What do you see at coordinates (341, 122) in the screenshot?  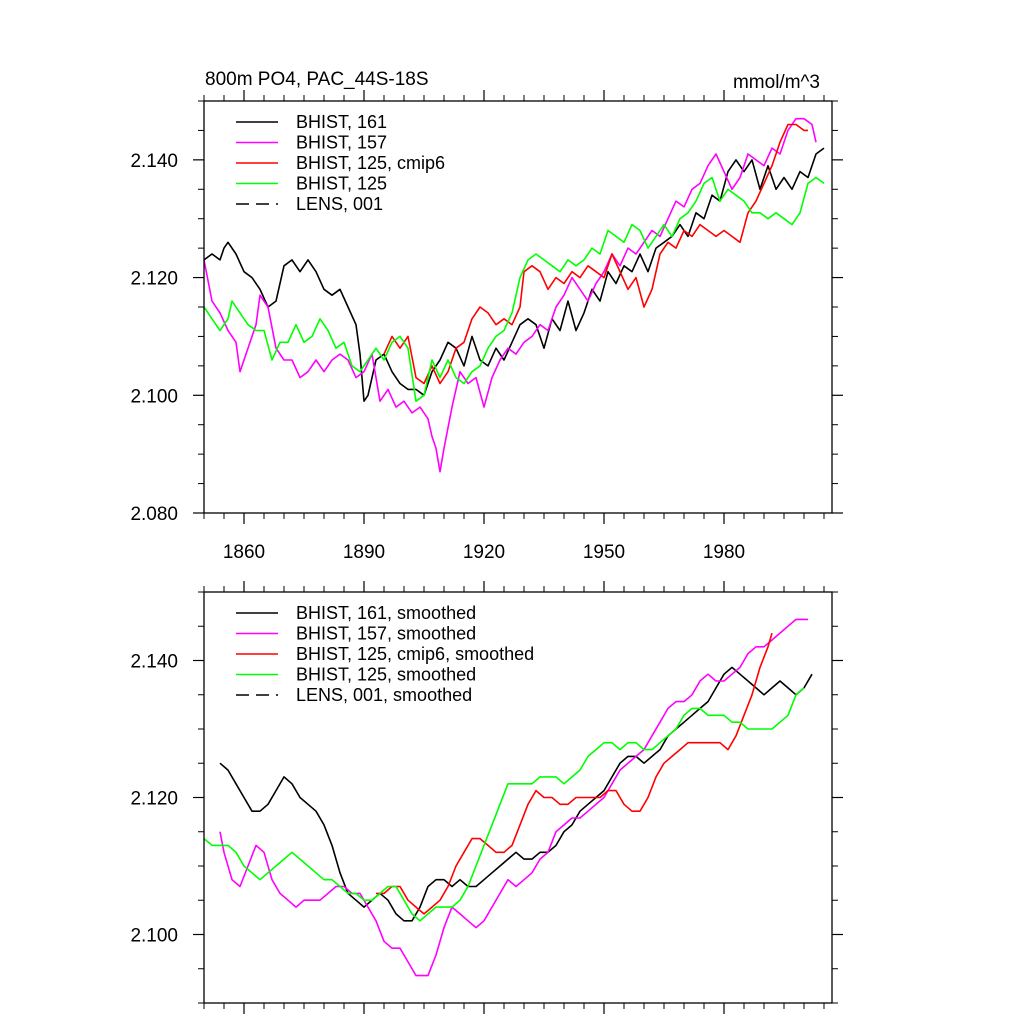 I see `legend-label: BHIST, 161` at bounding box center [341, 122].